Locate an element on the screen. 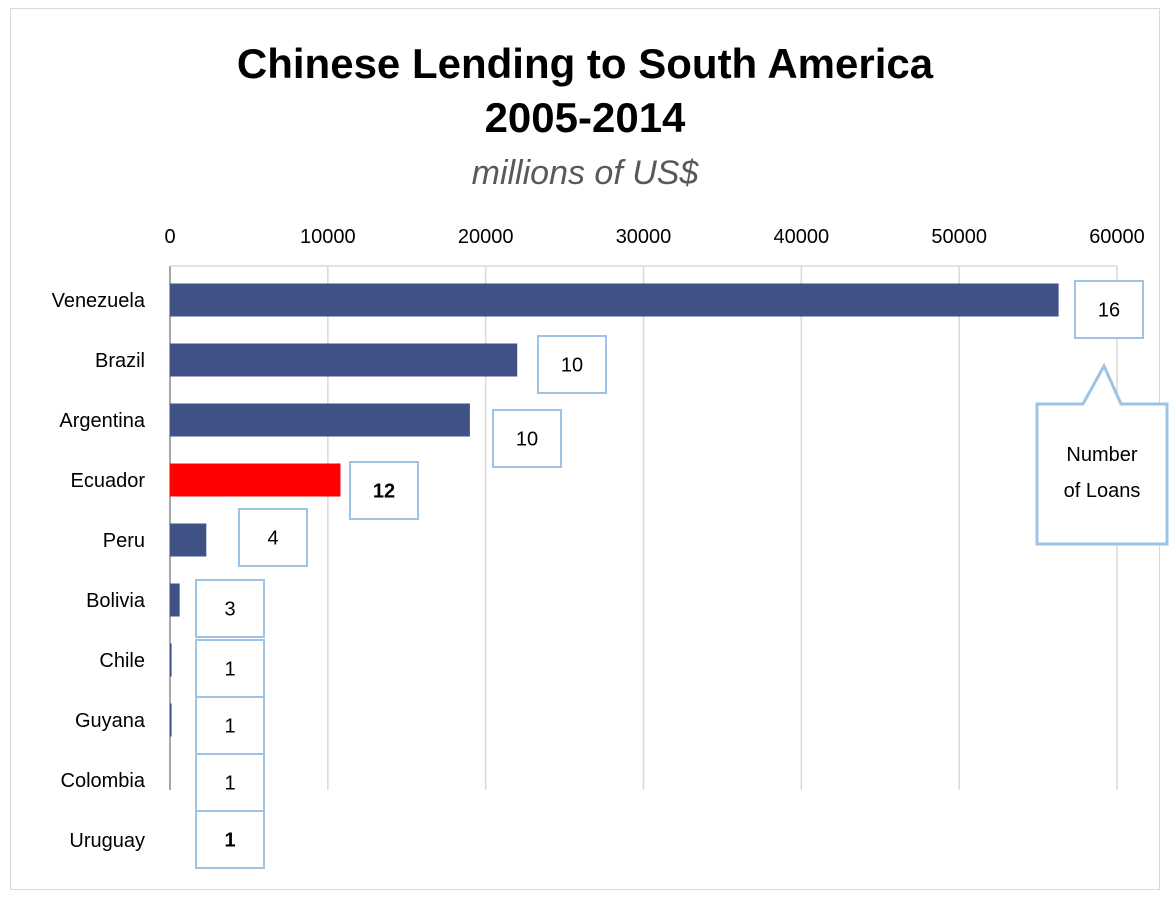 The height and width of the screenshot is (898, 1170). x-tick-label: 0 is located at coordinates (169, 237).